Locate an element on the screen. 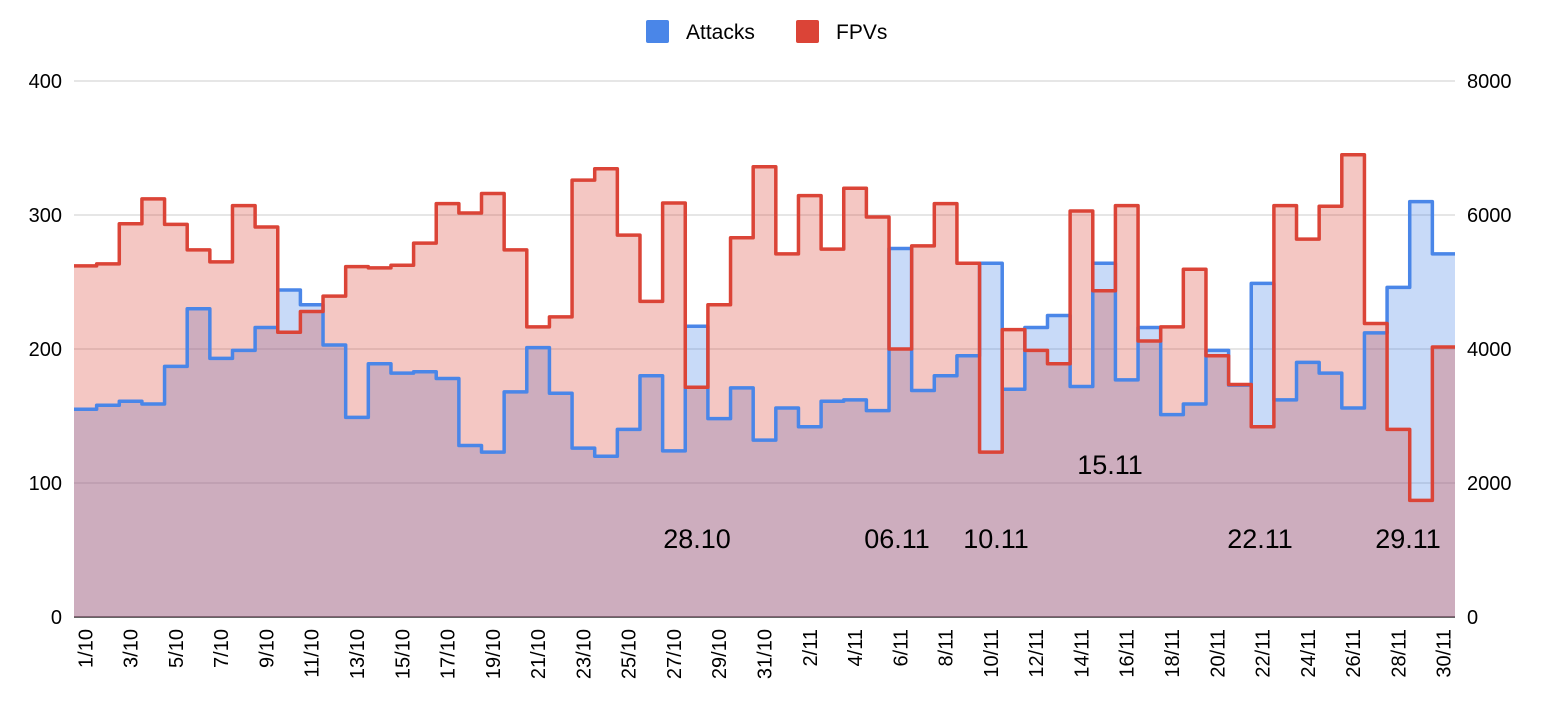 This screenshot has height=712, width=1542. x-tick-label: 22/11 is located at coordinates (1264, 653).